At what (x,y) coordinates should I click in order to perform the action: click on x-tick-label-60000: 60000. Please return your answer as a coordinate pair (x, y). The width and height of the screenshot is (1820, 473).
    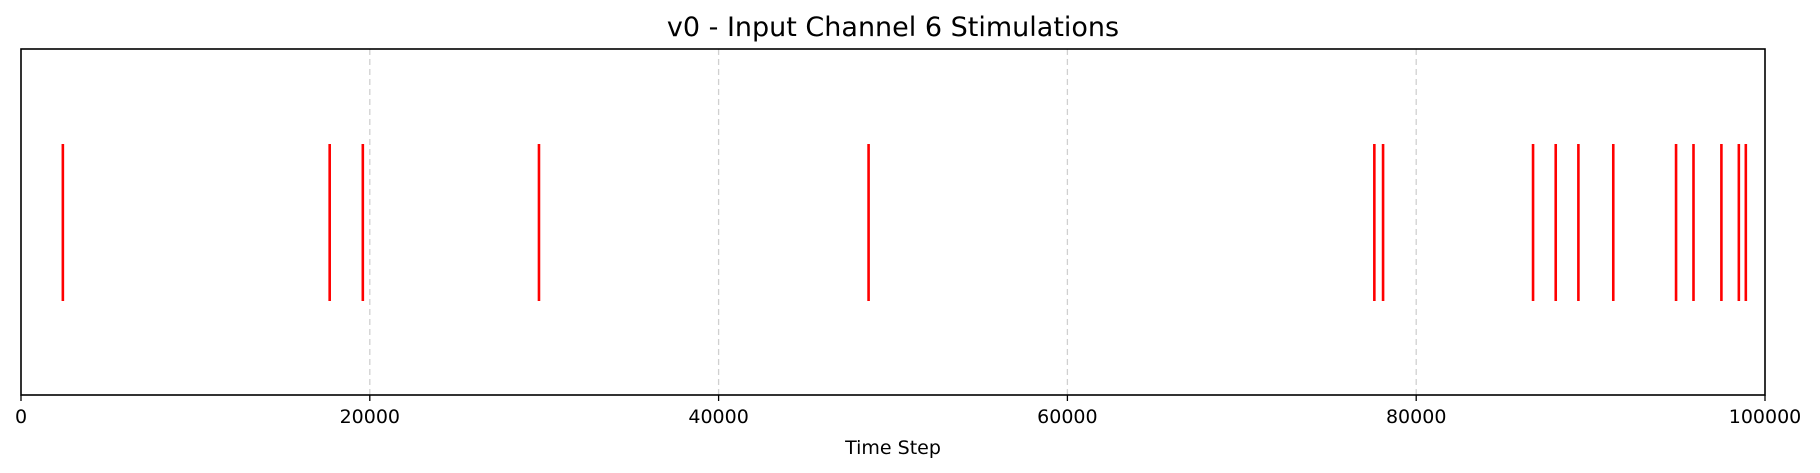
    Looking at the image, I should click on (1067, 417).